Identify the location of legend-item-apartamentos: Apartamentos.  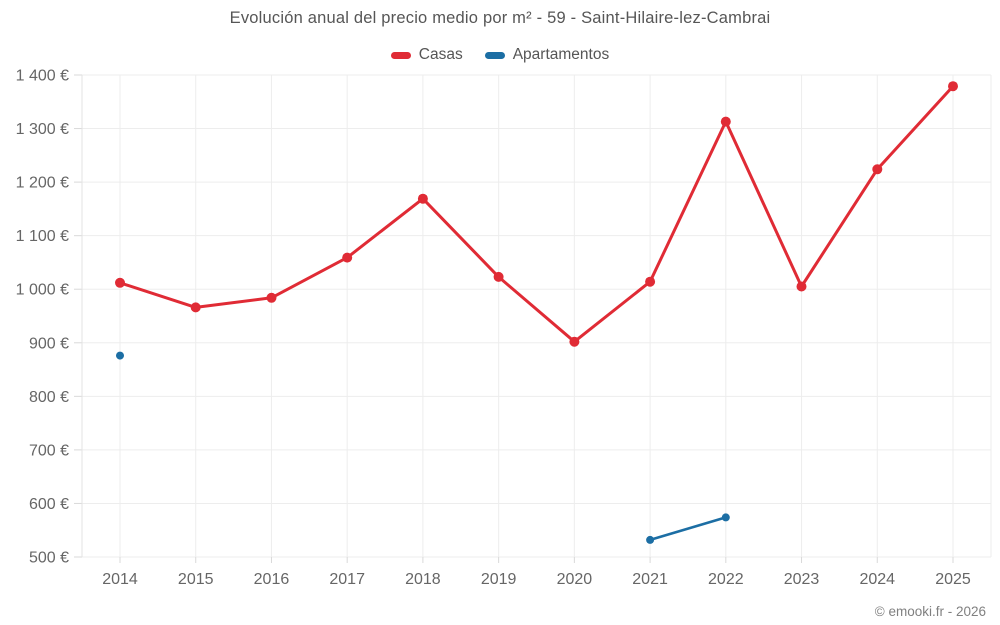
(547, 55).